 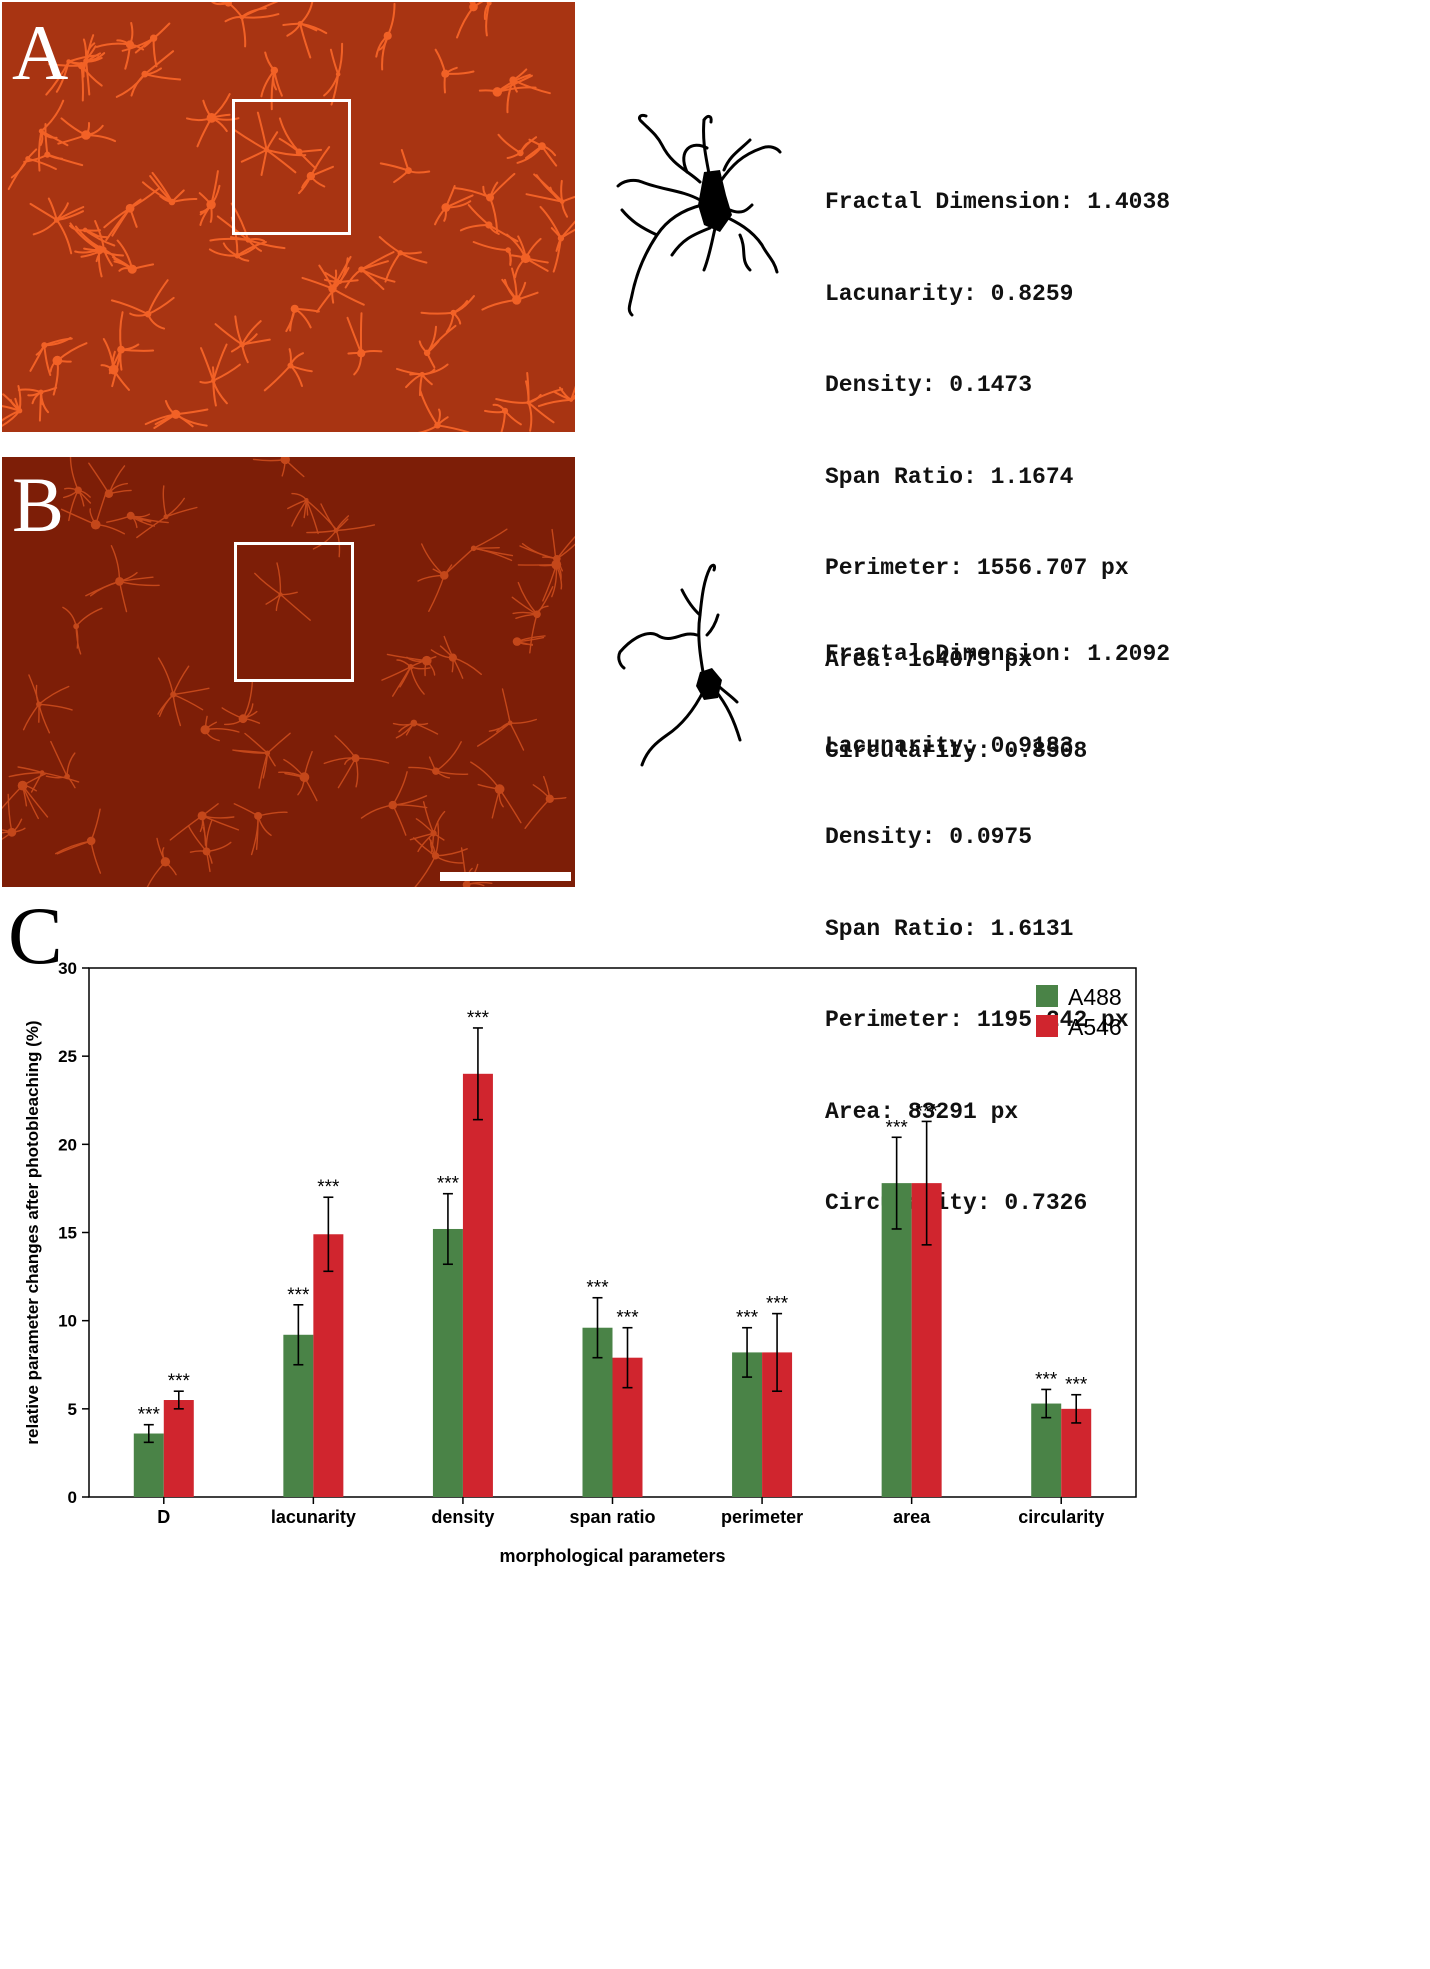 I want to click on panel-letter-a: A, so click(x=40, y=52).